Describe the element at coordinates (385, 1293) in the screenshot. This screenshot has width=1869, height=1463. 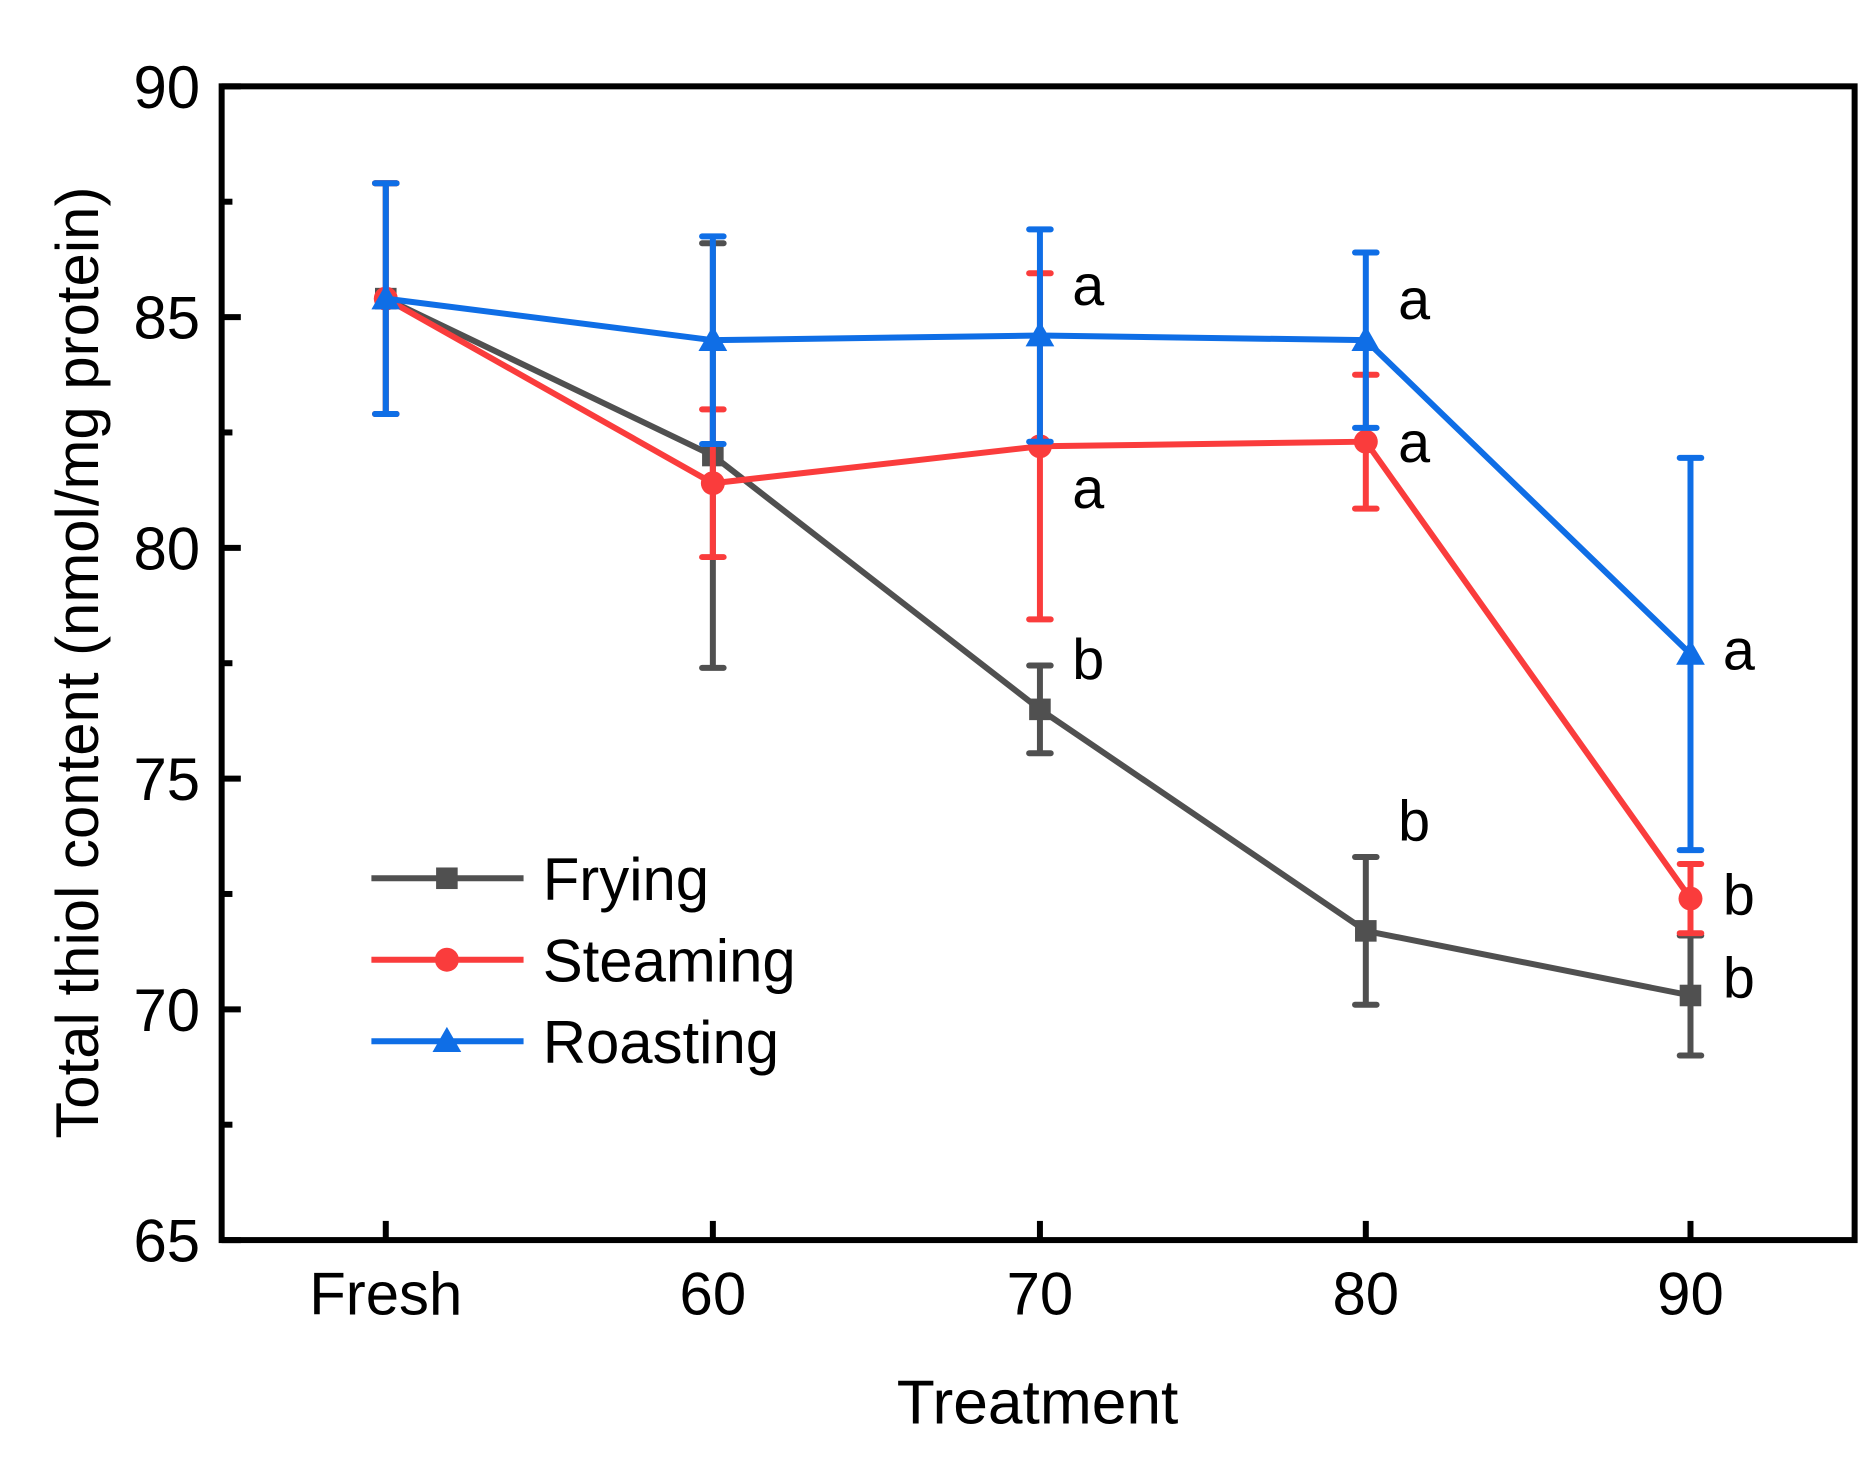
I see `x-tick-label: Fresh` at that location.